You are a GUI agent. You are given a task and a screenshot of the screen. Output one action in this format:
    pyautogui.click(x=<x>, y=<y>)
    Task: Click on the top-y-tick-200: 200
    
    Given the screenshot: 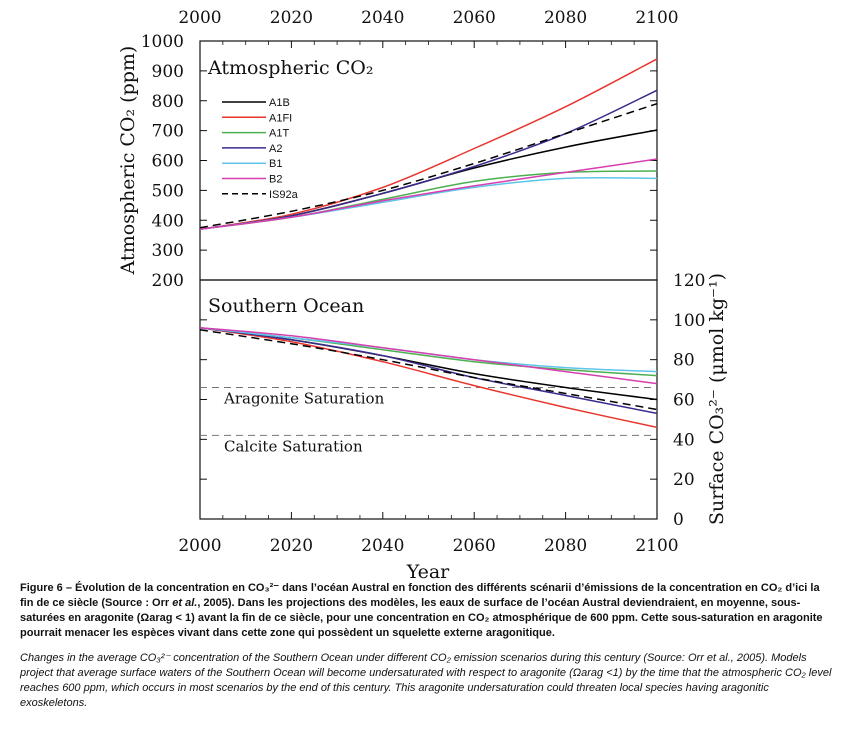 What is the action you would take?
    pyautogui.click(x=168, y=281)
    